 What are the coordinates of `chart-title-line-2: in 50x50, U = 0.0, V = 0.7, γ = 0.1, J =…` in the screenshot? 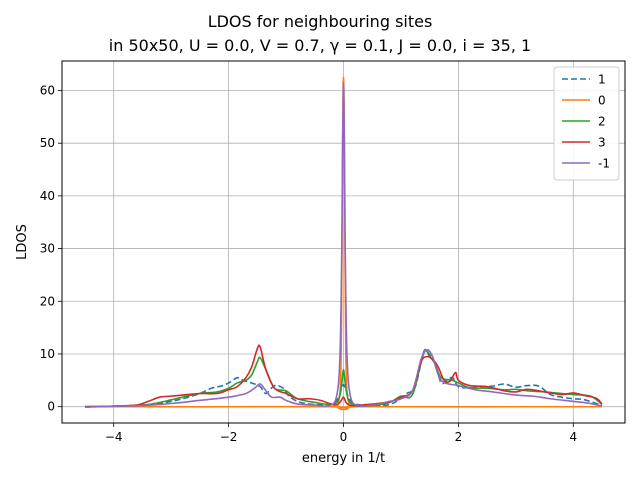 It's located at (320, 45).